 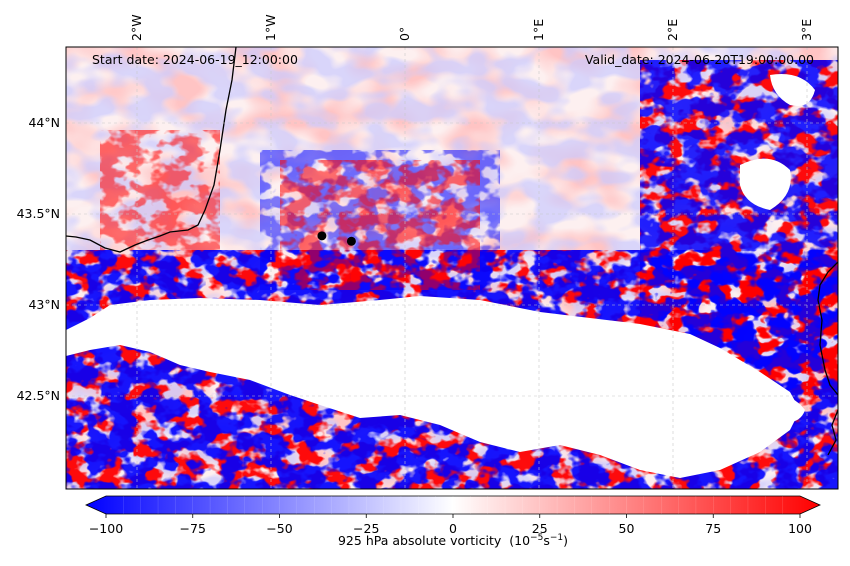 What do you see at coordinates (538, 30) in the screenshot?
I see `lon-tick-label: 1°E` at bounding box center [538, 30].